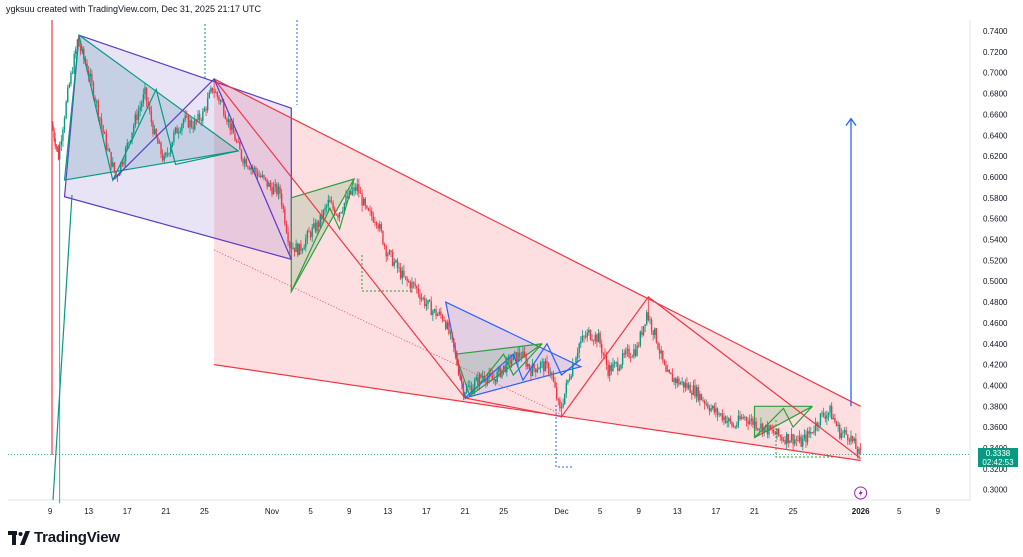 This screenshot has width=1023, height=557. What do you see at coordinates (387, 511) in the screenshot?
I see `x-tick-label: 13` at bounding box center [387, 511].